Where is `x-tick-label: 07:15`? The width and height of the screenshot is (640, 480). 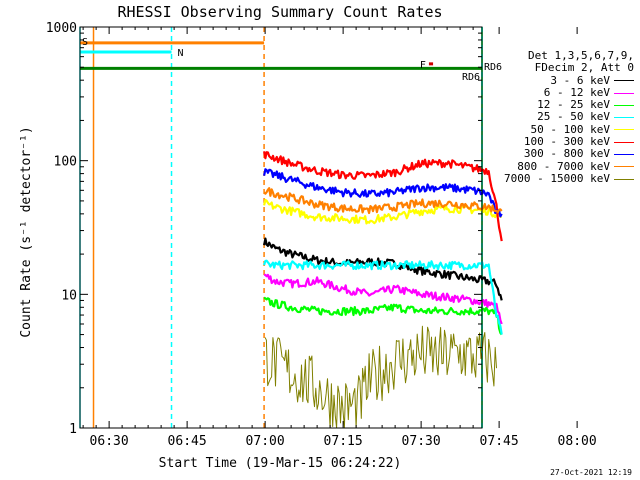
x-tick-label: 07:15 is located at coordinates (343, 441).